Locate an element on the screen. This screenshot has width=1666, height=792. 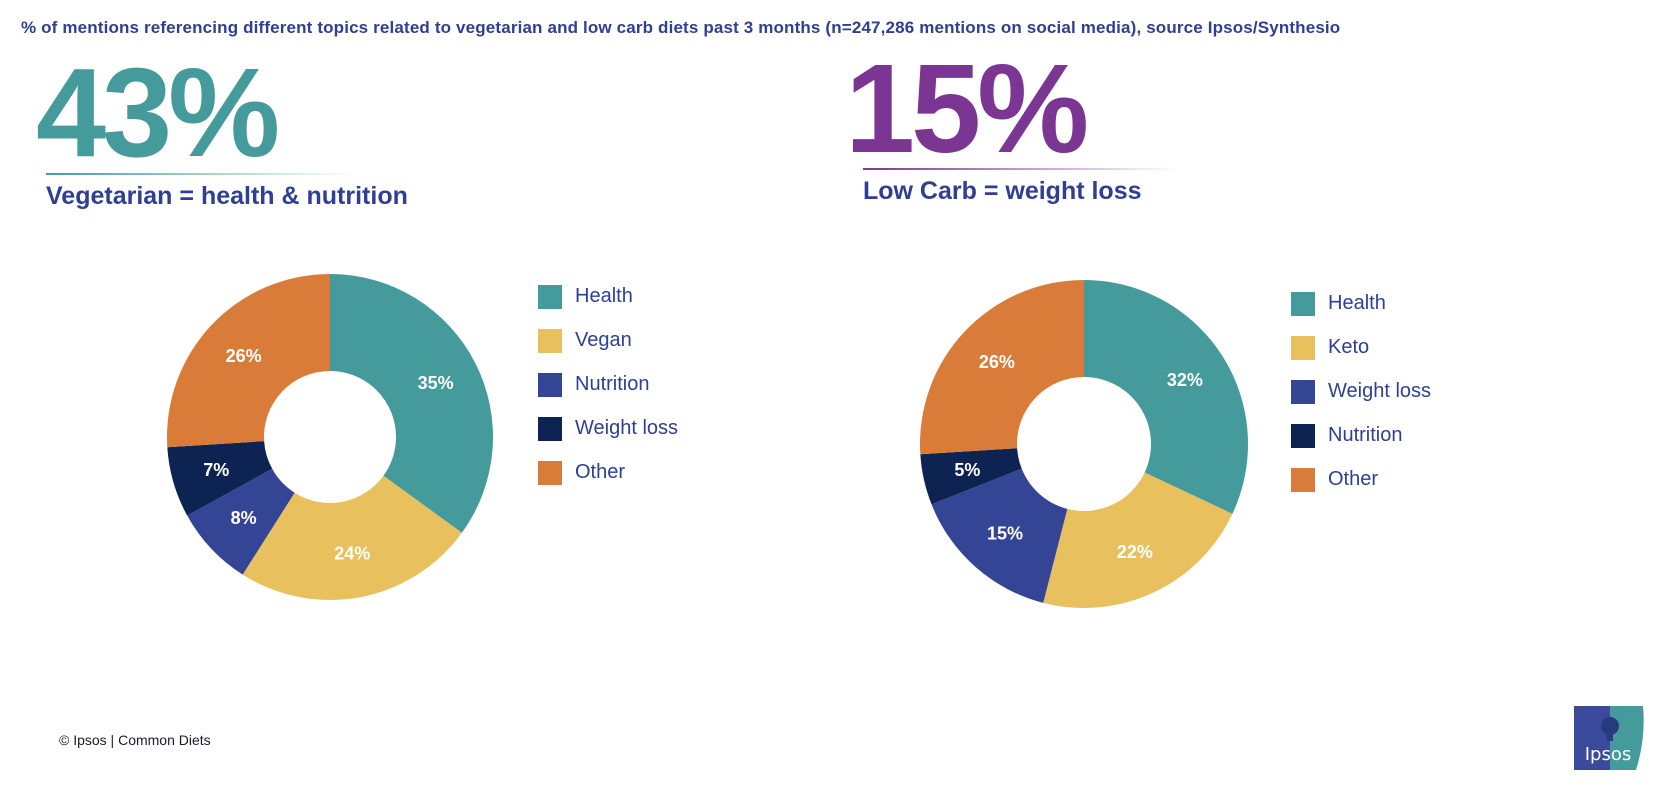
slice-vegan is located at coordinates (352, 537).